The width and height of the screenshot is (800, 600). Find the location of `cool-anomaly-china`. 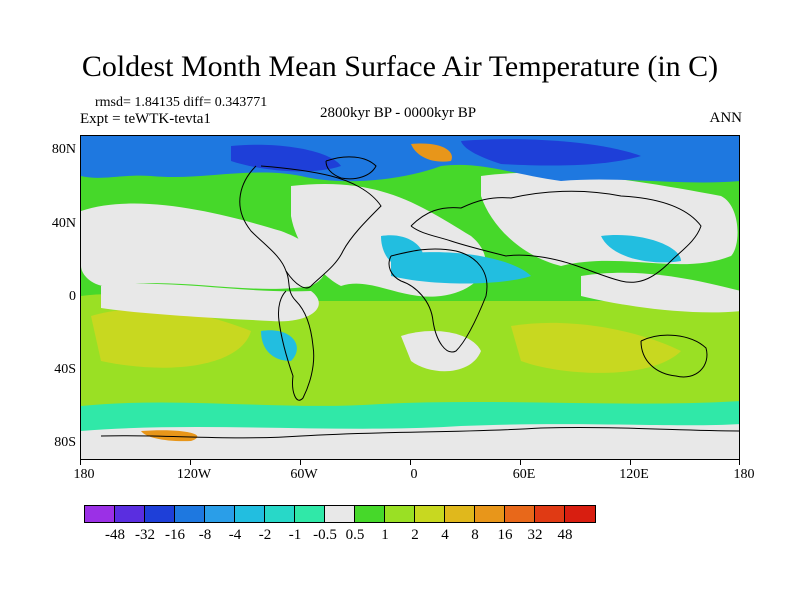

cool-anomaly-china is located at coordinates (641, 249).